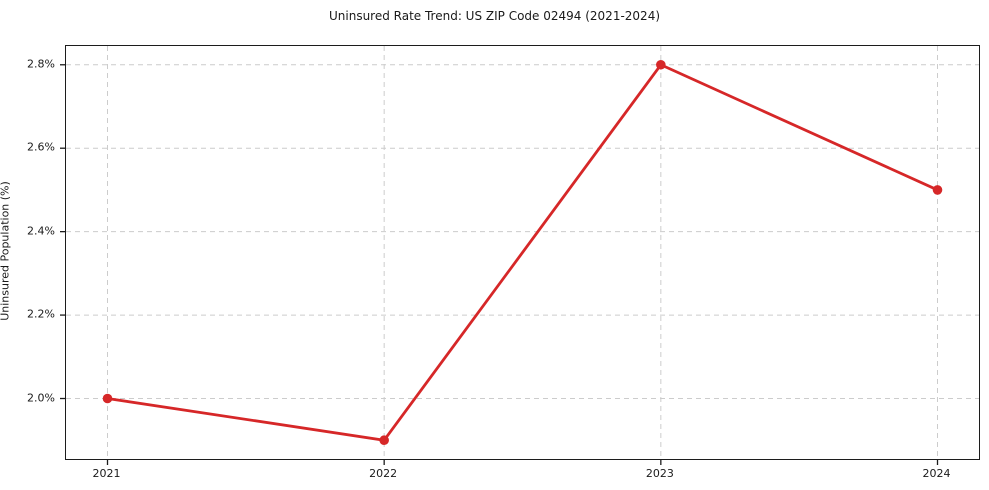  I want to click on x-tick-label: 2023, so click(659, 473).